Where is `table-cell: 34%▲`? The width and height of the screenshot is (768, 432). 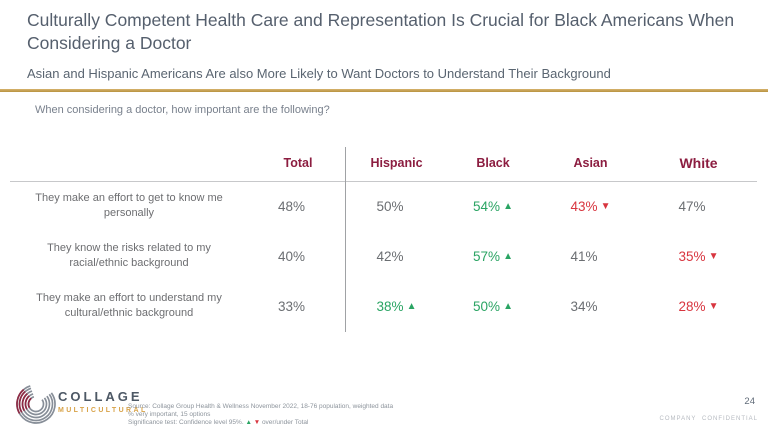
table-cell: 34%▲ is located at coordinates (590, 306).